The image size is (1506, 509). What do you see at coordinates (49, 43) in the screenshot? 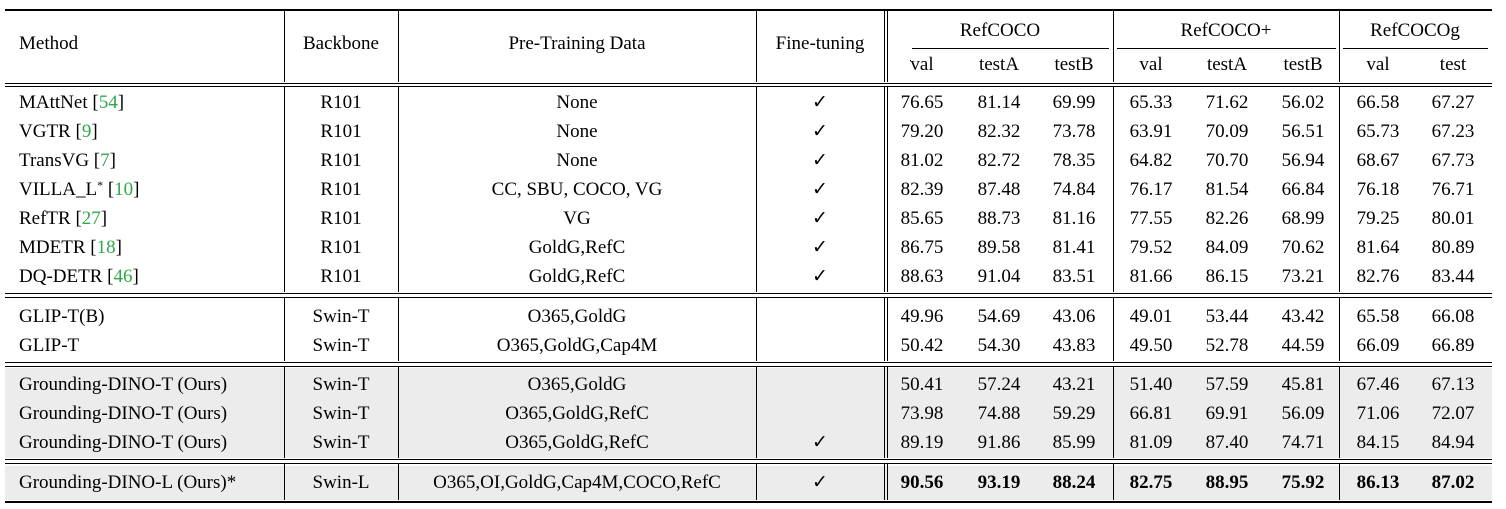
I see `header-method: Method` at bounding box center [49, 43].